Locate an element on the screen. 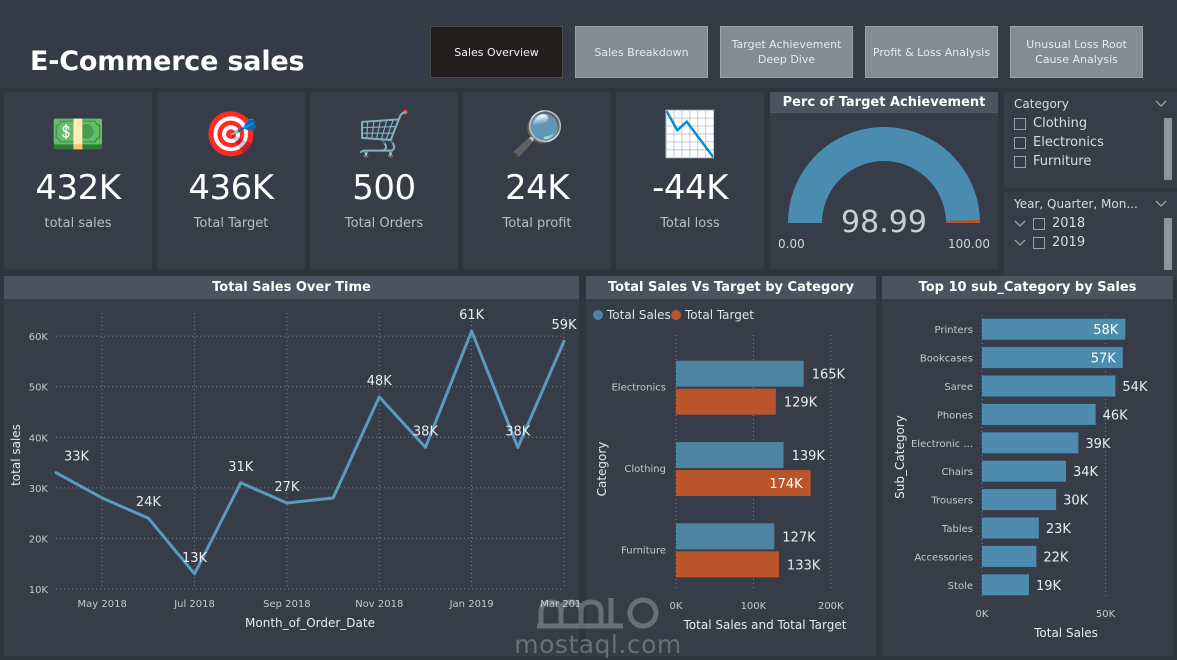  svg-text: 58K is located at coordinates (1106, 330).